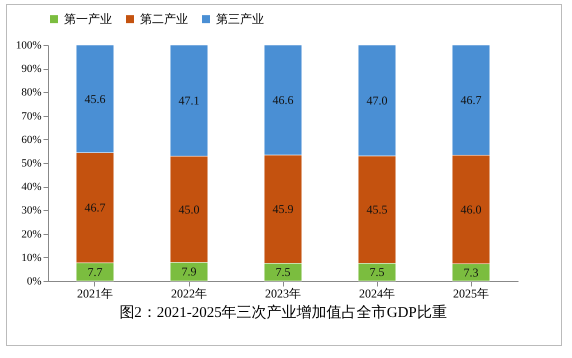 This screenshot has height=358, width=572. I want to click on legend-label: 第二产业, so click(164, 19).